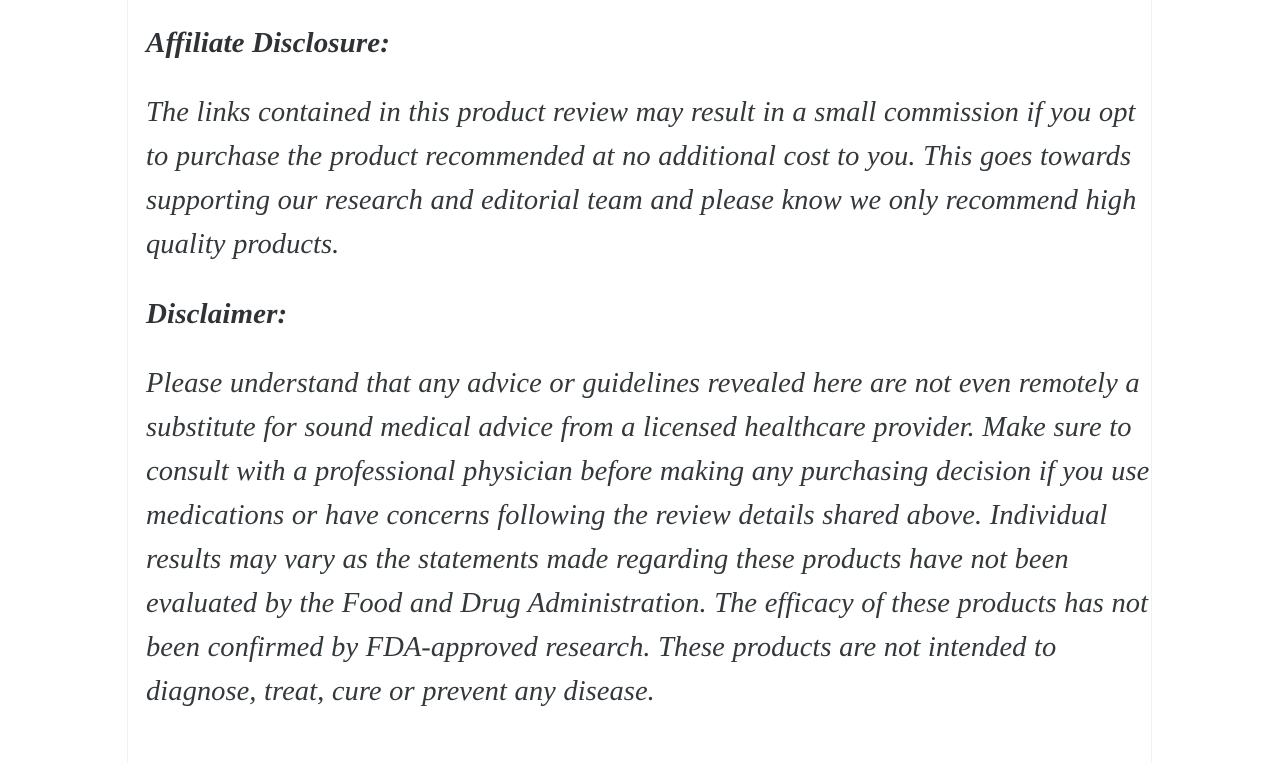 This screenshot has height=763, width=1280. What do you see at coordinates (268, 43) in the screenshot?
I see `affiliate-disclosure-heading: Affiliate Disclosure:` at bounding box center [268, 43].